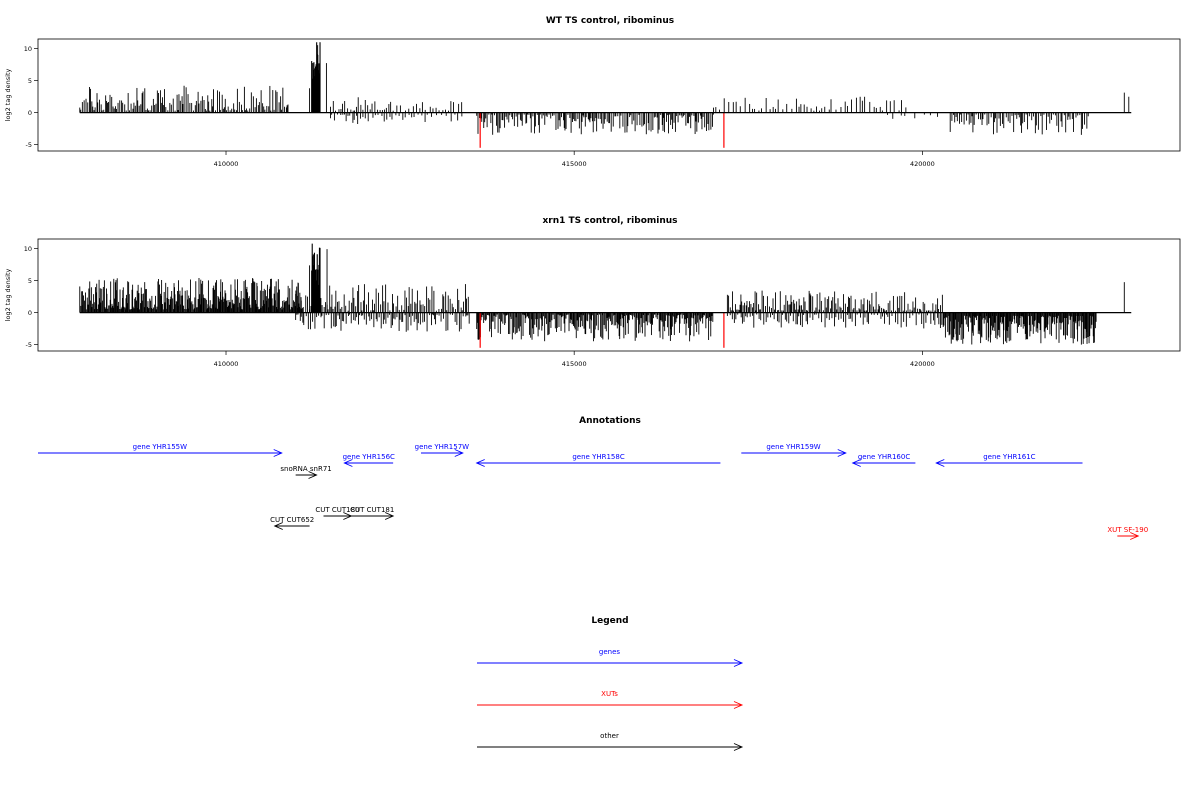  I want to click on legend-entries: genes XUTs other, so click(610, 699).